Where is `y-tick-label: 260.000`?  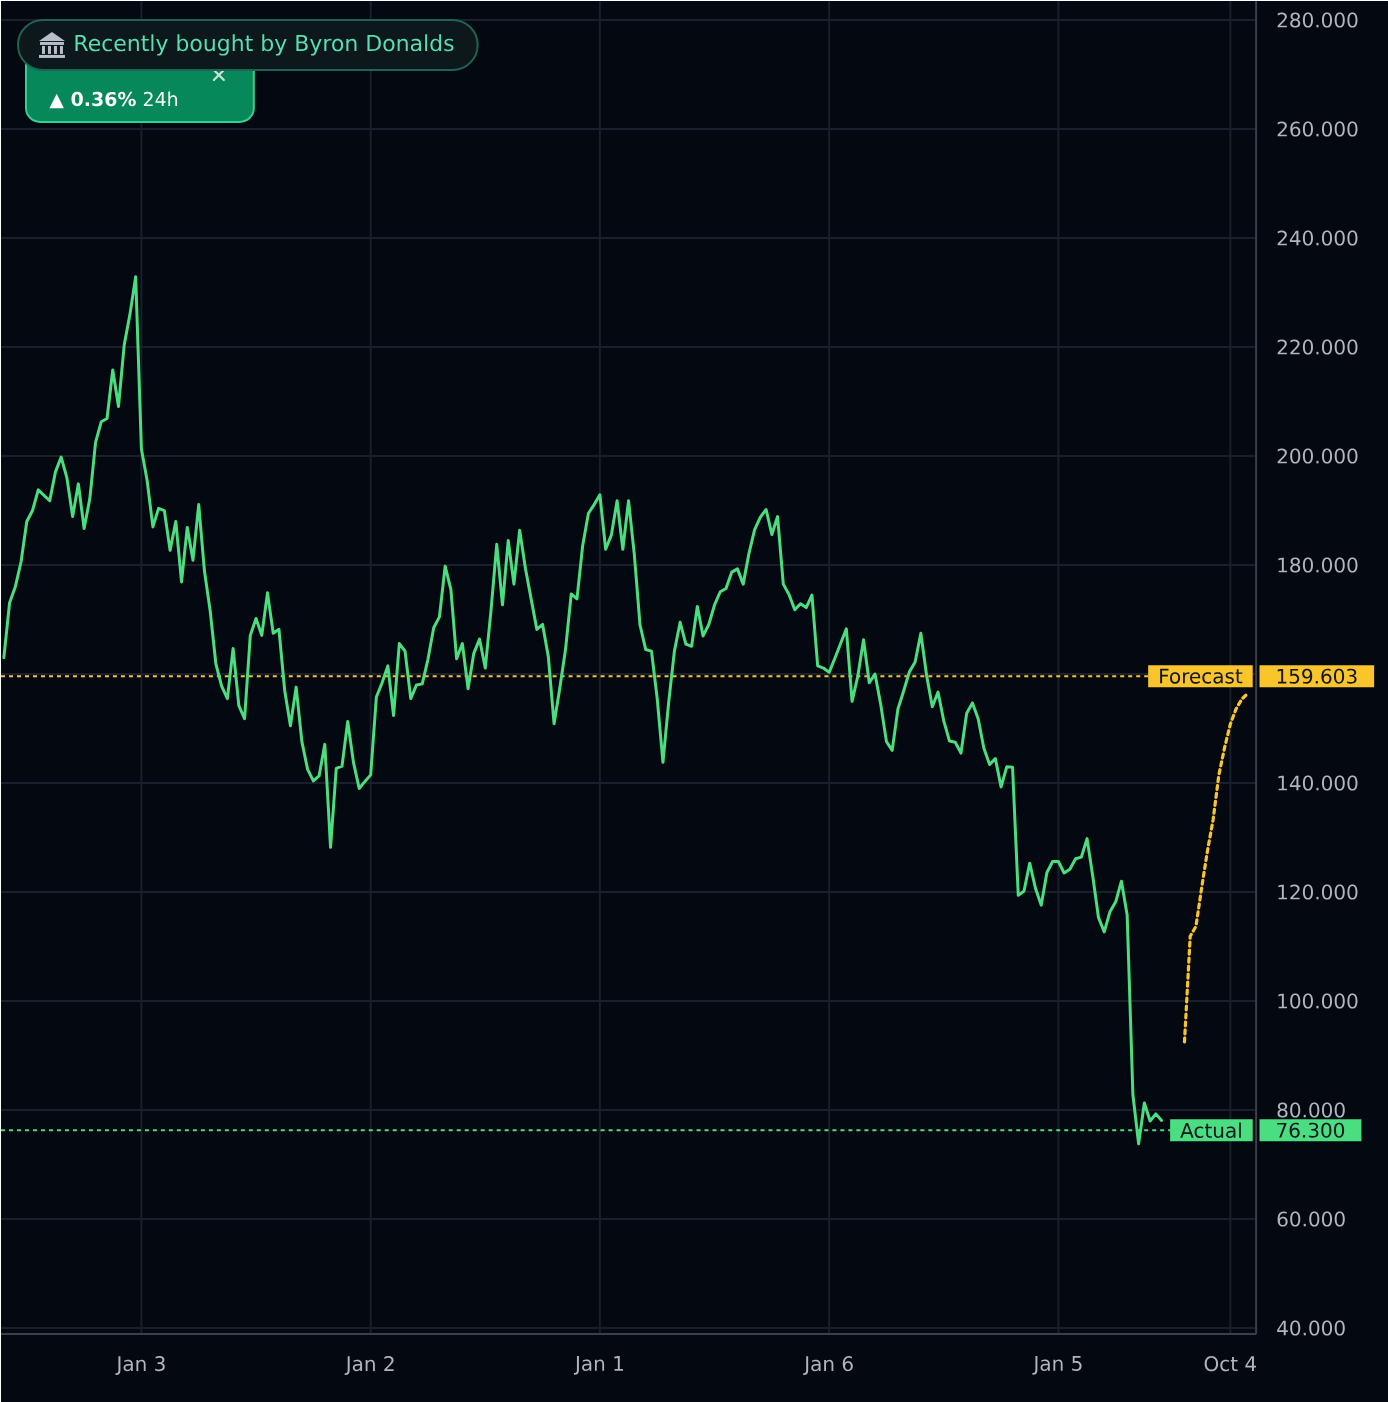 y-tick-label: 260.000 is located at coordinates (1317, 129).